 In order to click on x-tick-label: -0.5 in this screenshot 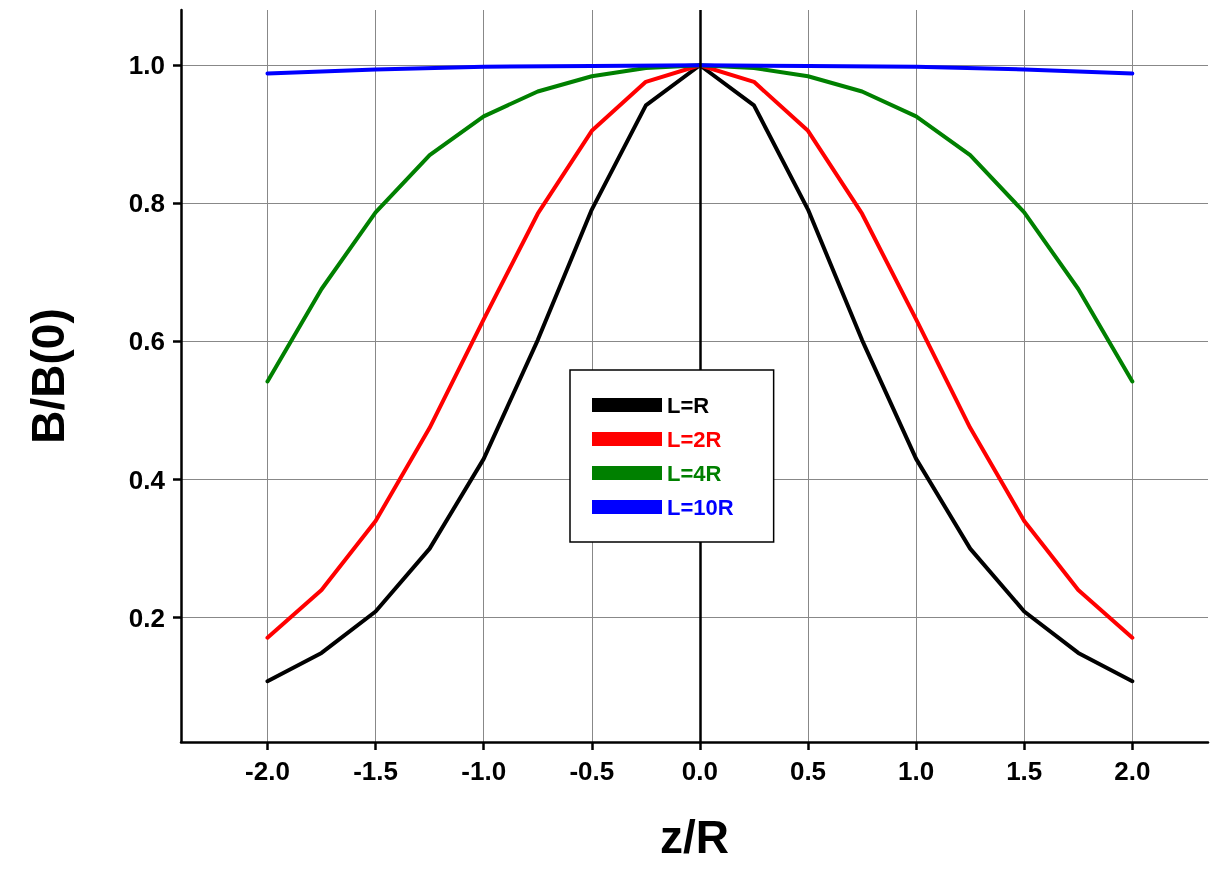, I will do `click(592, 771)`.